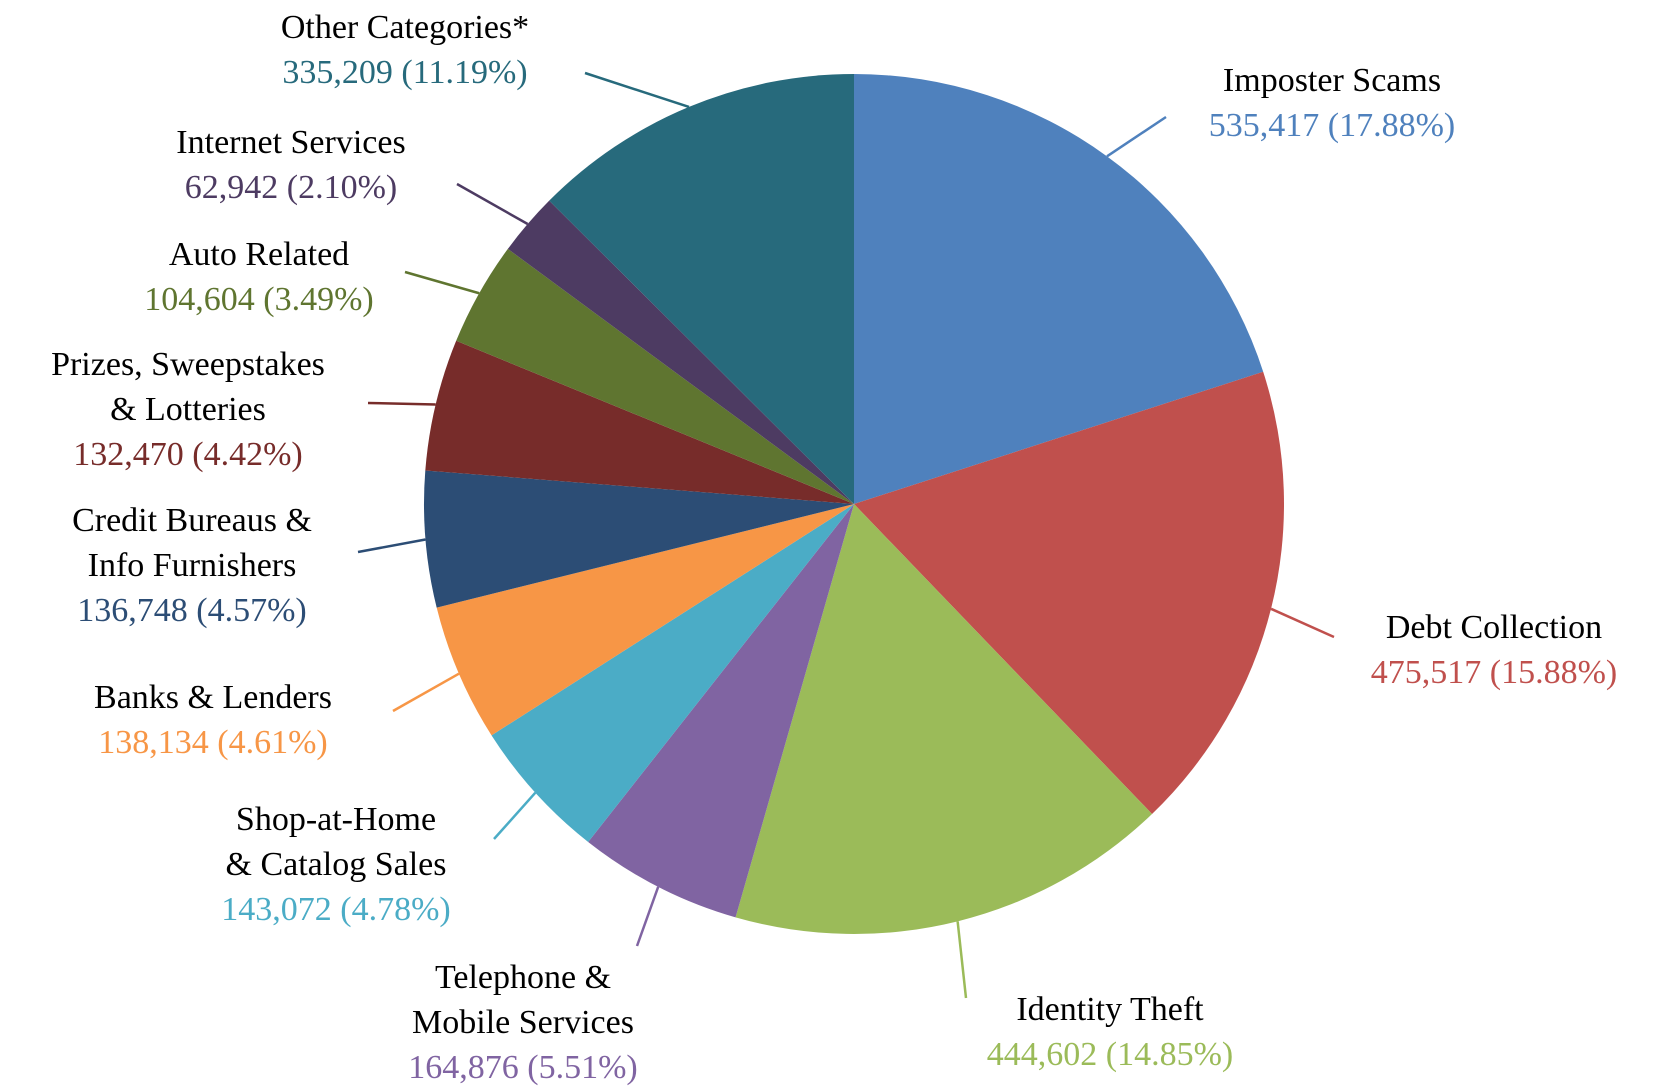  I want to click on slice-label: Imposter Scams, so click(1332, 80).